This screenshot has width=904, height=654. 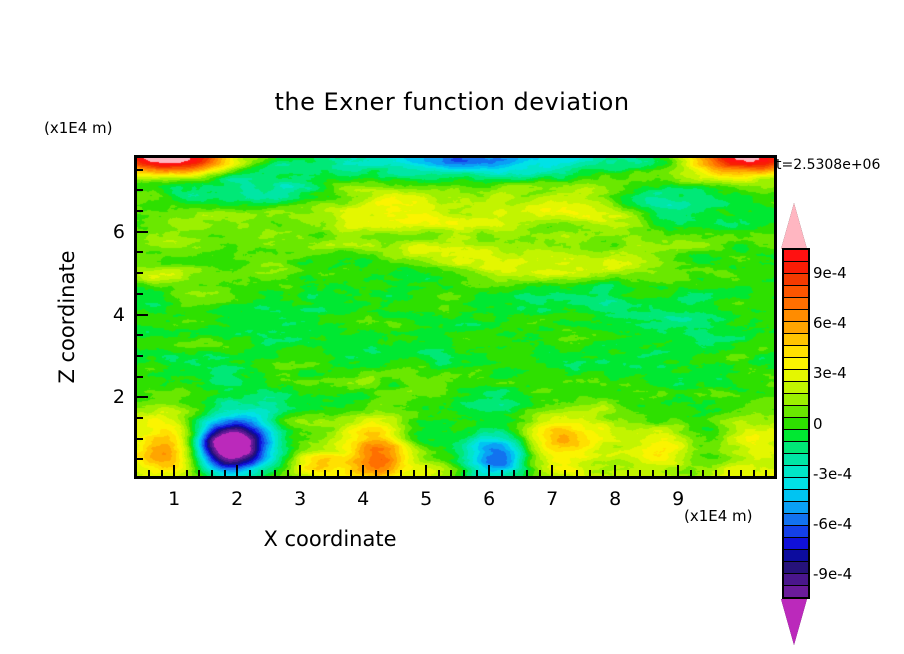 What do you see at coordinates (489, 499) in the screenshot?
I see `x-tick-label: 6` at bounding box center [489, 499].